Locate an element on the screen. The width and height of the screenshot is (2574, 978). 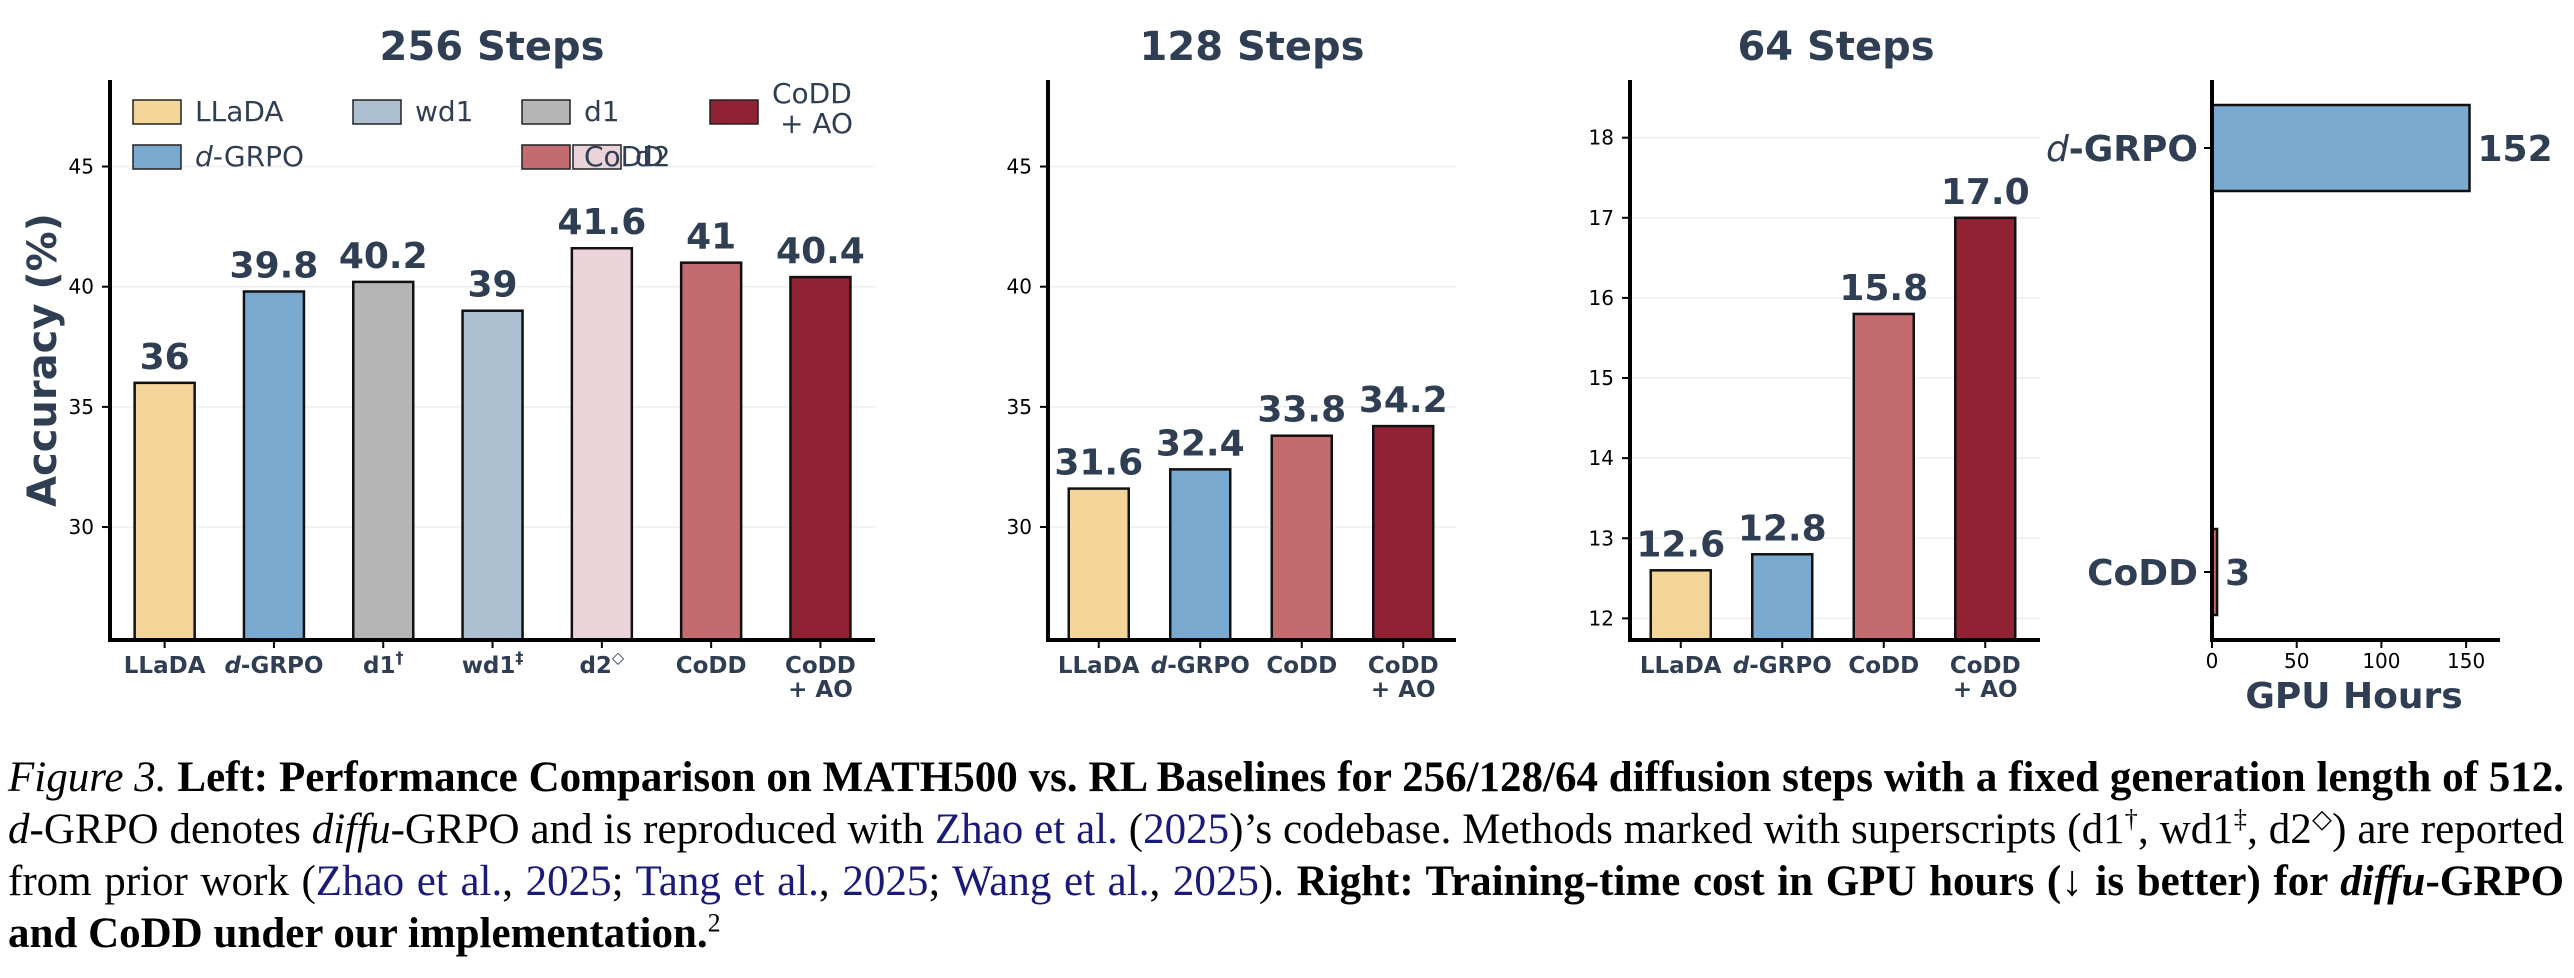
data-label: 40.4 is located at coordinates (820, 251).